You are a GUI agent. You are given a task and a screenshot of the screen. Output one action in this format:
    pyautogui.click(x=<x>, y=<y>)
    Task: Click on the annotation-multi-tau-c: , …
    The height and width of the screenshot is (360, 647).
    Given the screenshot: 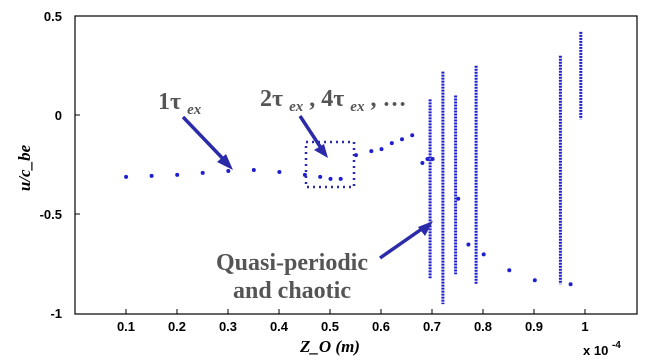 What is the action you would take?
    pyautogui.click(x=388, y=99)
    